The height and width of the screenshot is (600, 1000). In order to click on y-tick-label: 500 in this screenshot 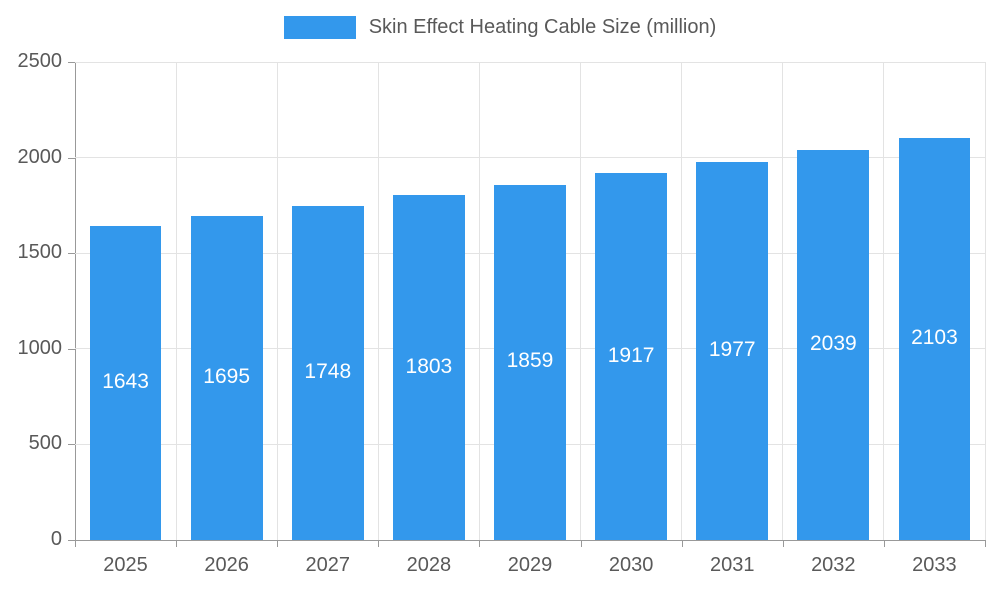, I will do `click(45, 443)`.